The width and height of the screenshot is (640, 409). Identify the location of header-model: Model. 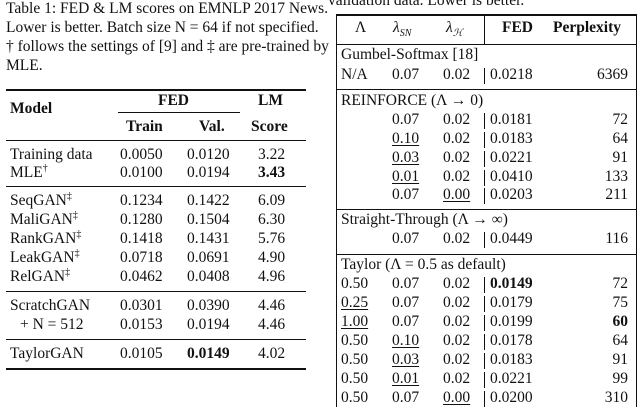
(31, 108).